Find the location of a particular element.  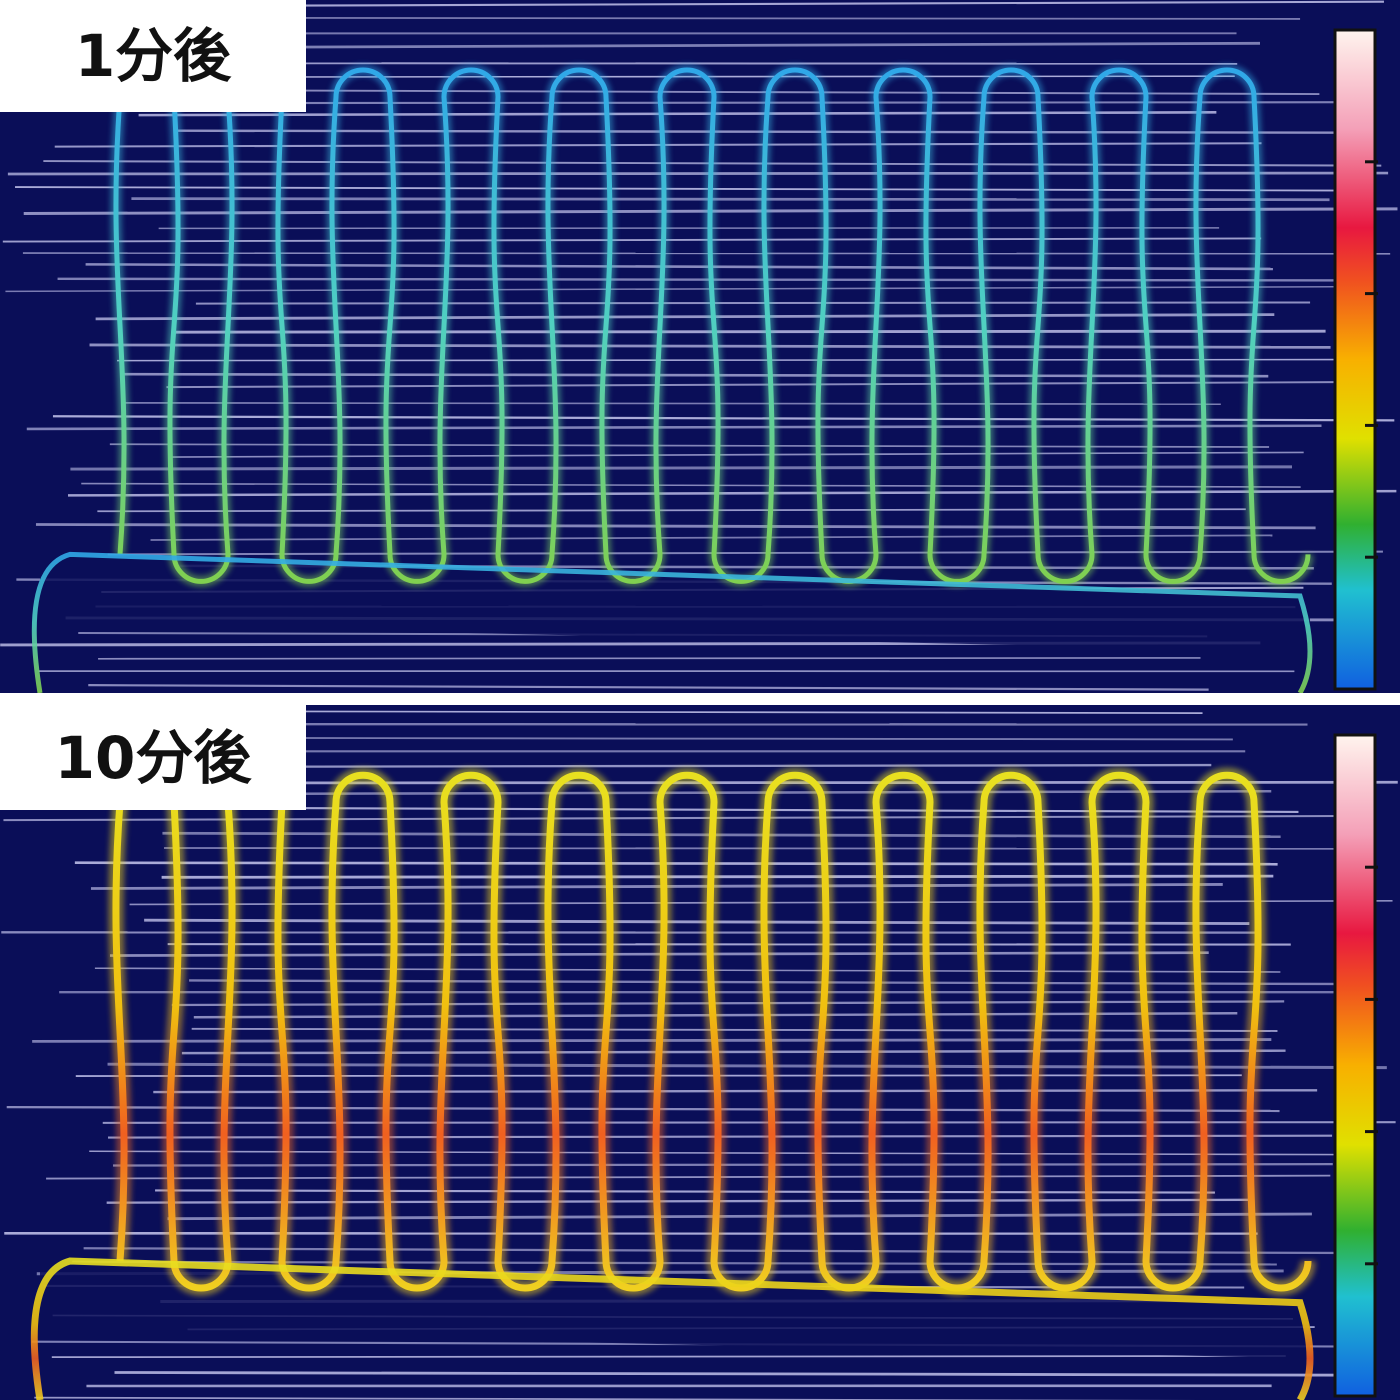

panel-label: 1分後 is located at coordinates (153, 56).